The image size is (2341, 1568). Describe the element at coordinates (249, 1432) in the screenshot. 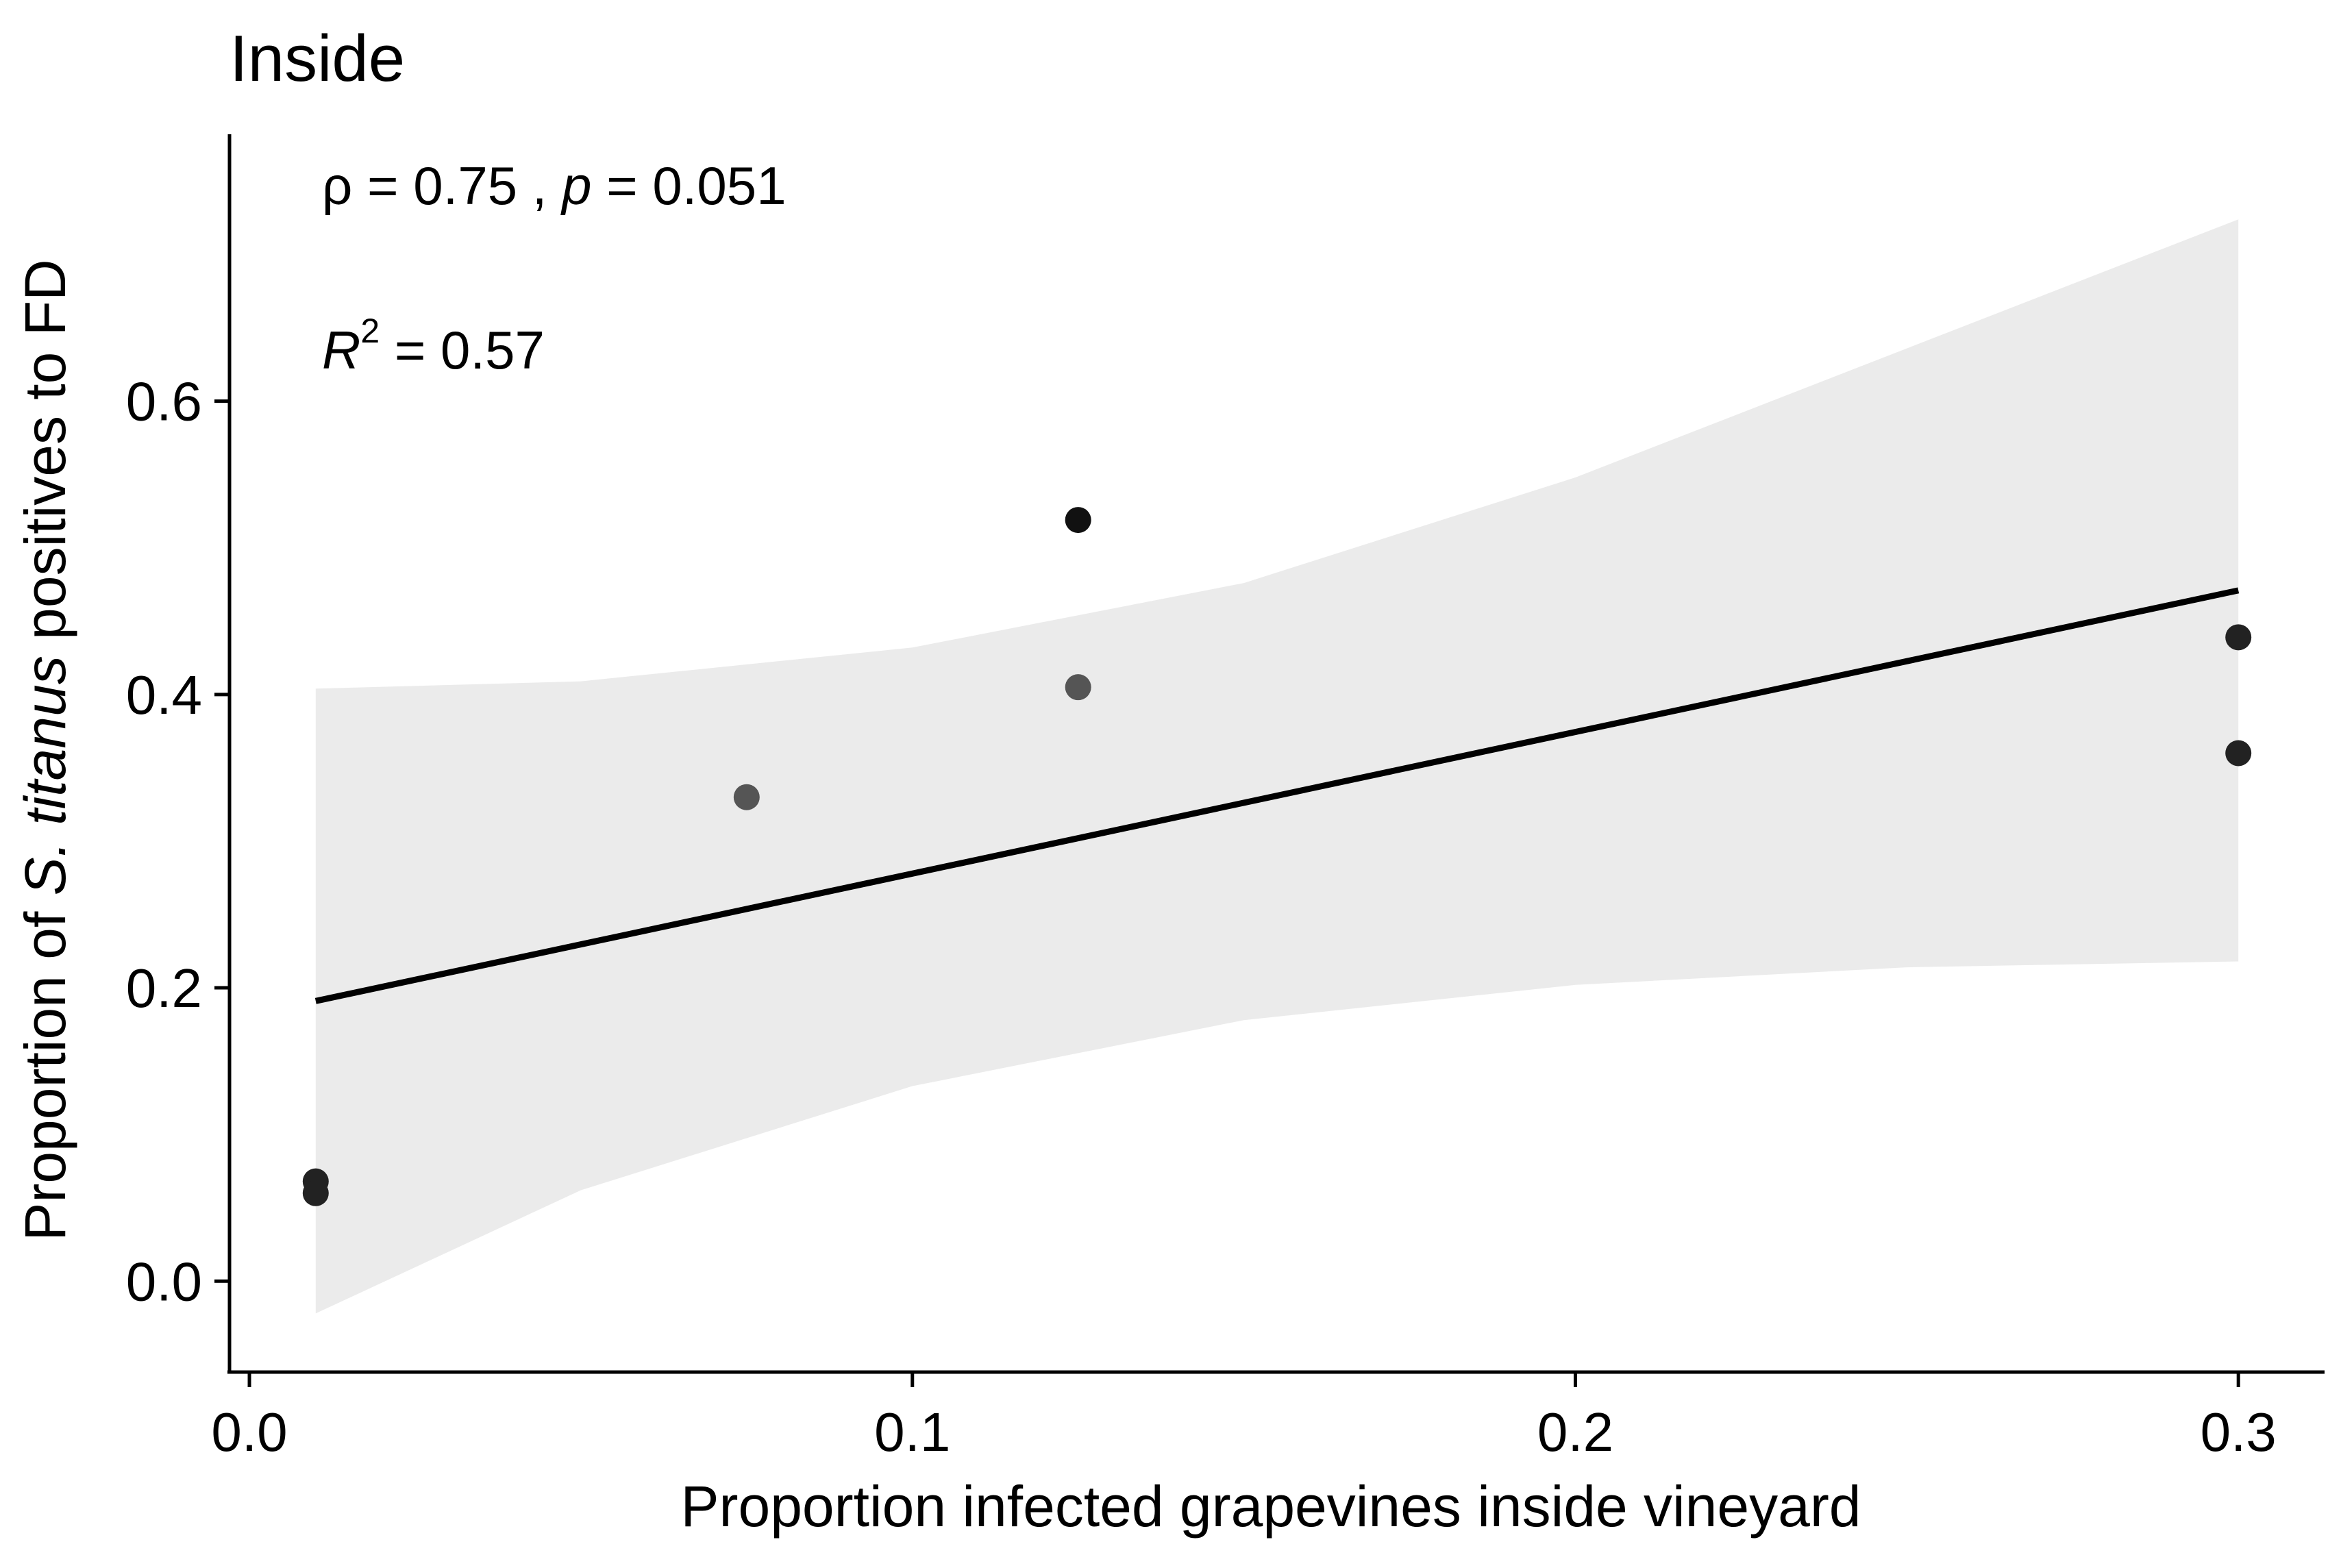

I see `x-tick-label: 0.0` at that location.